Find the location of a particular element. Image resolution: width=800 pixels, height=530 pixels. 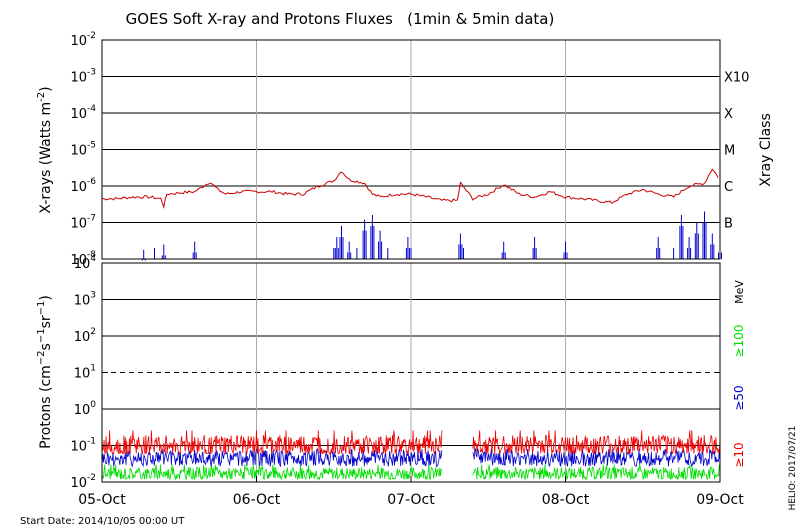

x-axis-tick-label: 08-Oct is located at coordinates (566, 500).